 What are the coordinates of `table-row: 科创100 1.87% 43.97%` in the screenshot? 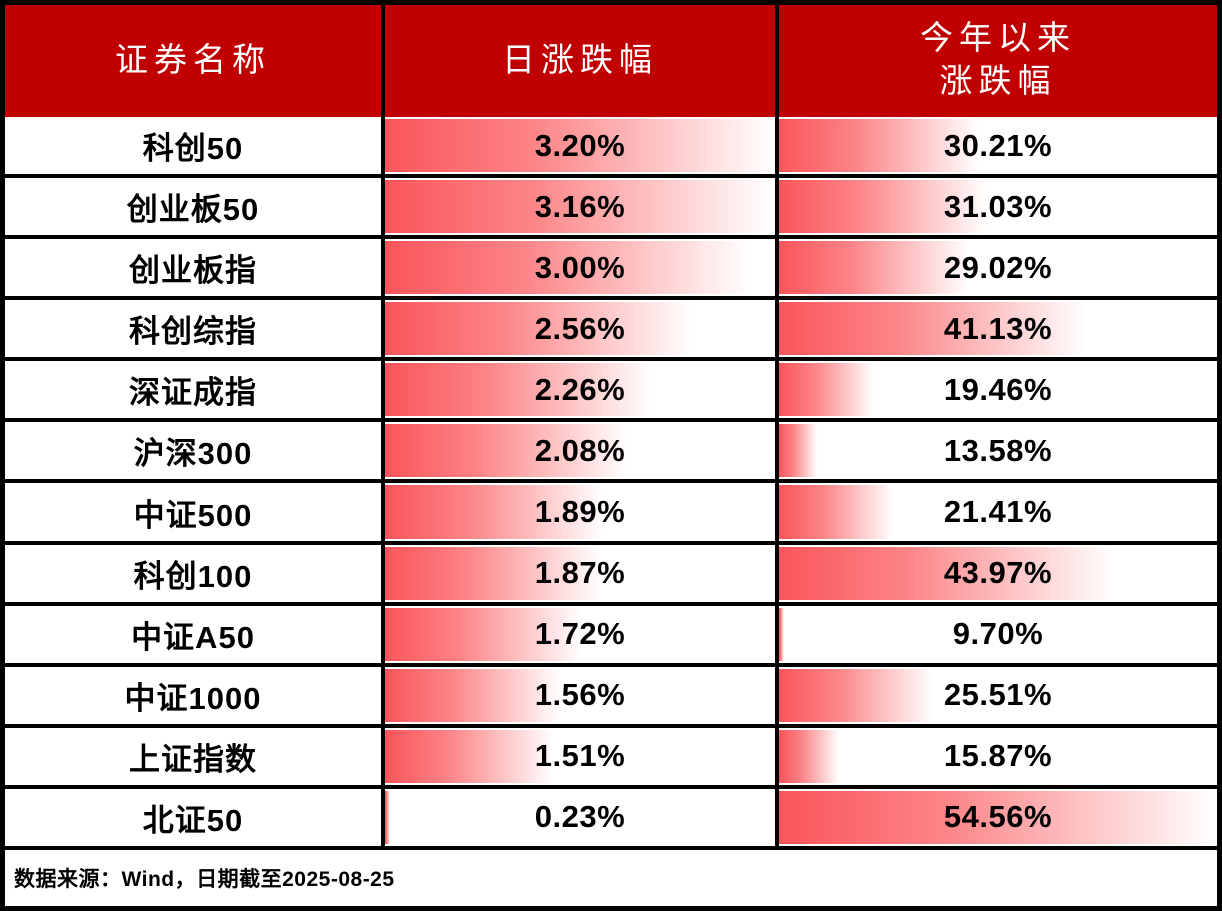 It's located at (611, 571).